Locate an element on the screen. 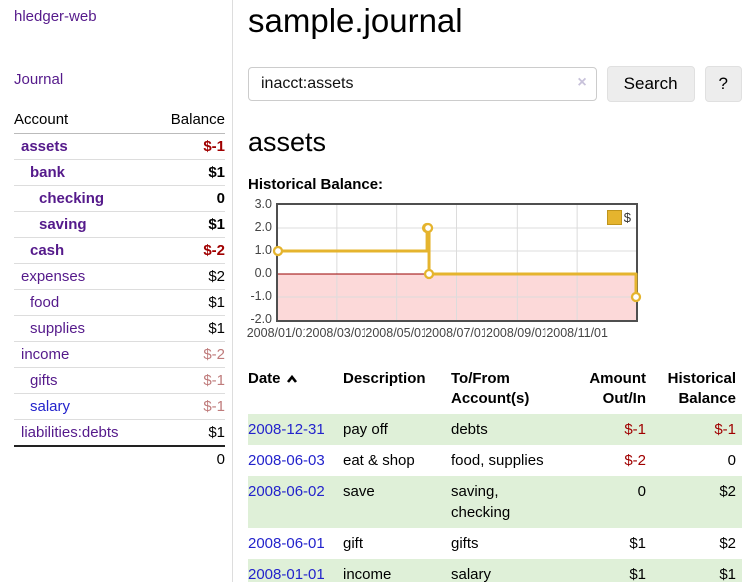 The height and width of the screenshot is (582, 742). y-axis-tick-label: 0.0 is located at coordinates (263, 273).